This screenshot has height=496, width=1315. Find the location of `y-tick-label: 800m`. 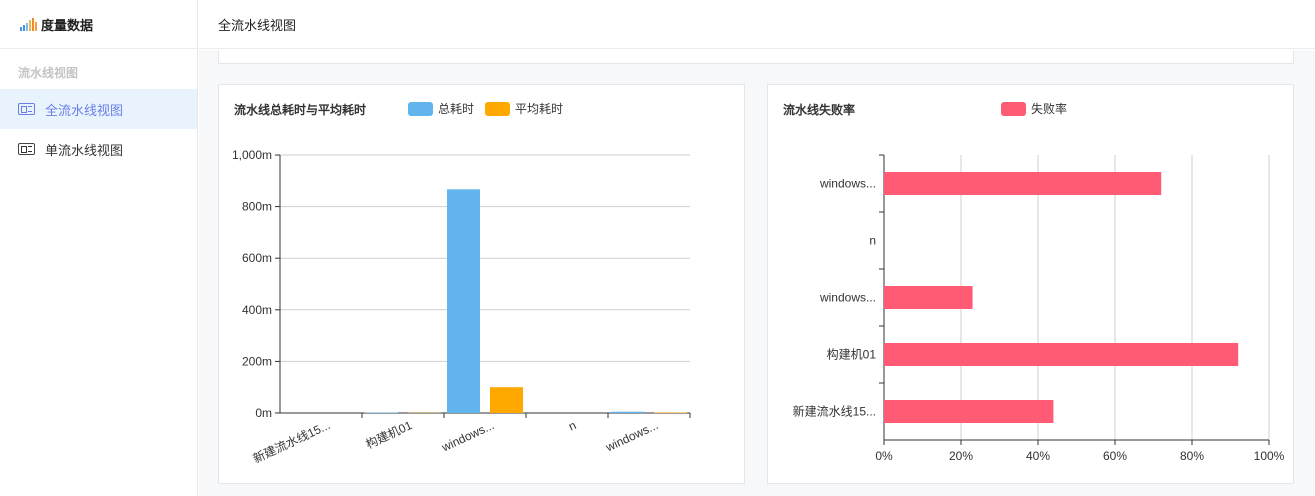

y-tick-label: 800m is located at coordinates (257, 207).